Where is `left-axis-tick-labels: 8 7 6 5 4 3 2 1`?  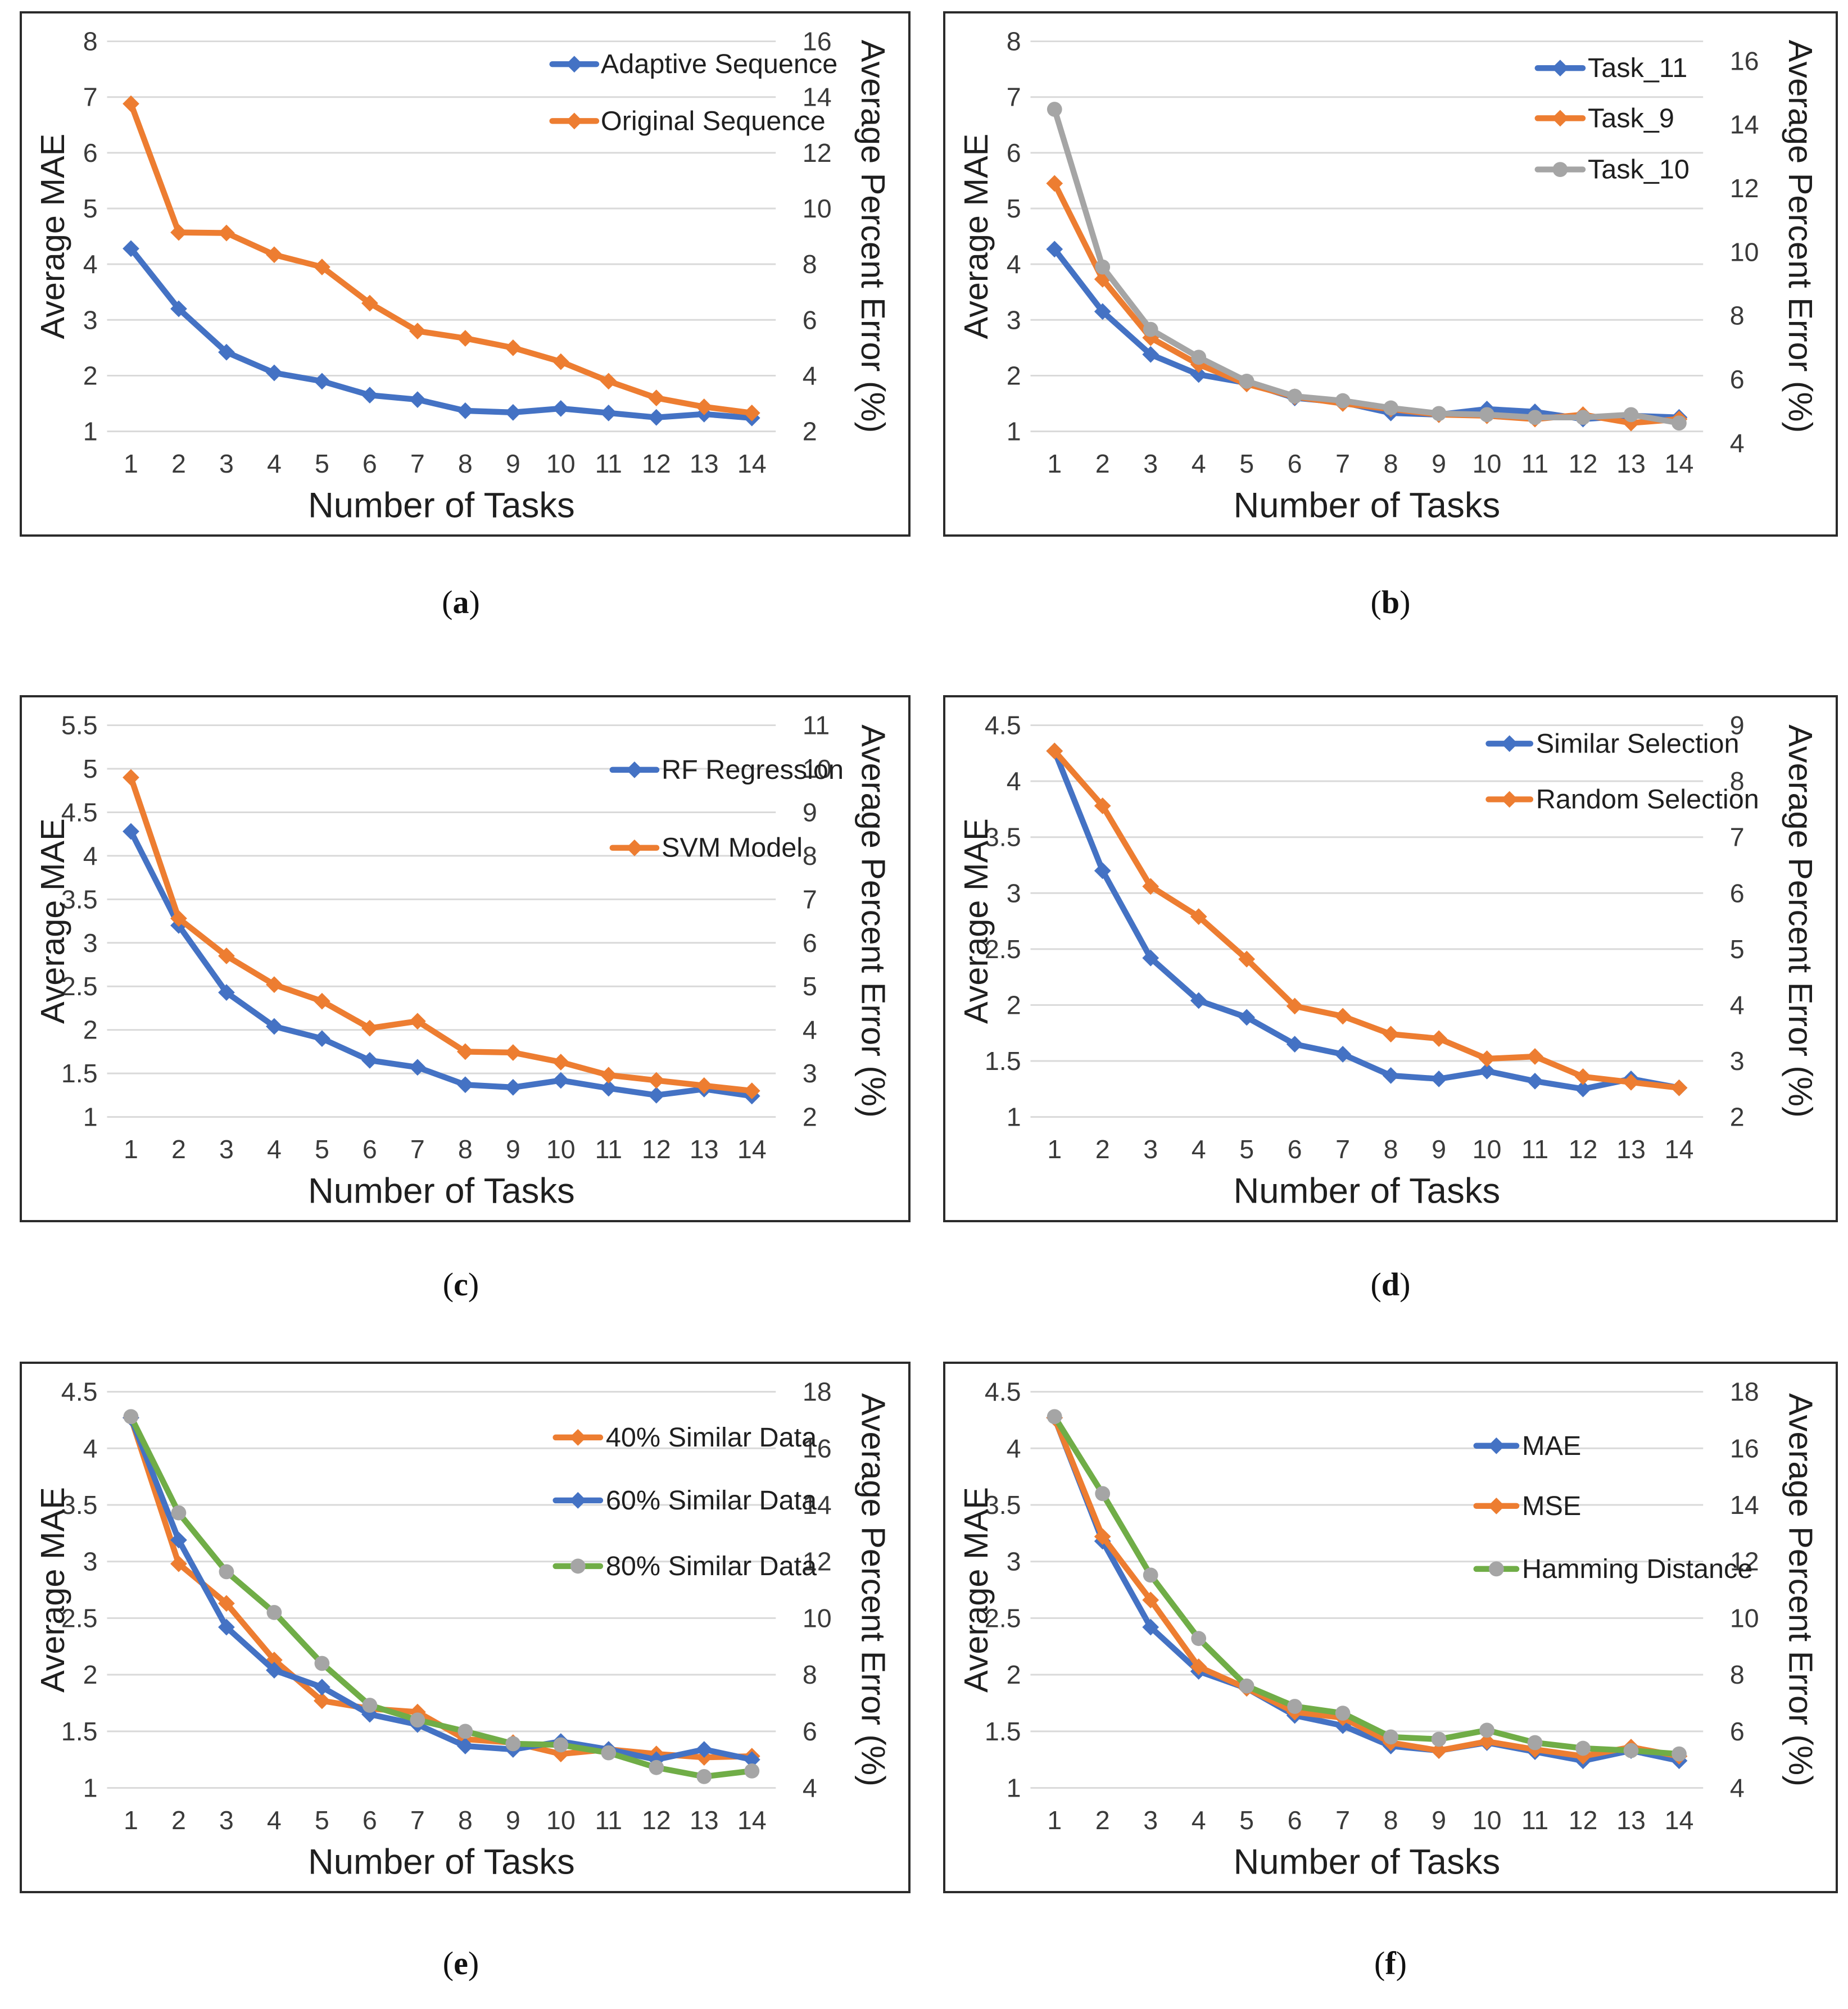
left-axis-tick-labels: 8 7 6 5 4 3 2 1 is located at coordinates (1014, 237).